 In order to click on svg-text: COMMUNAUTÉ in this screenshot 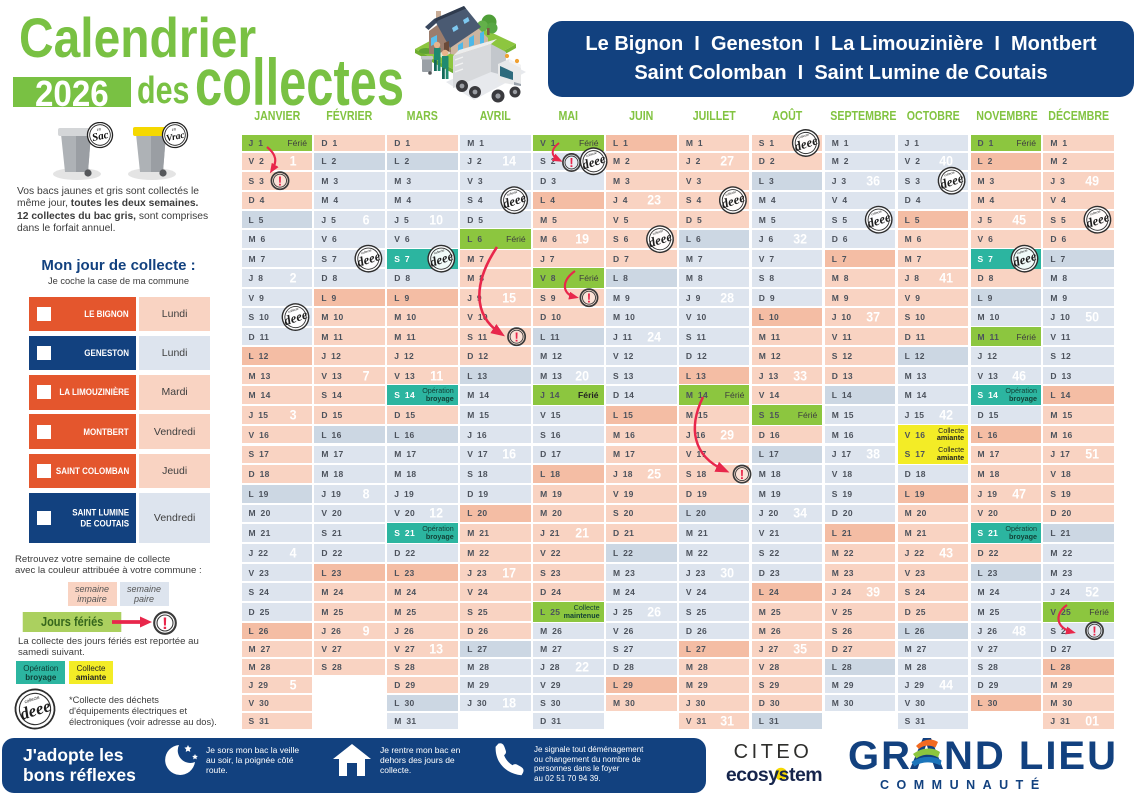, I will do `click(963, 784)`.